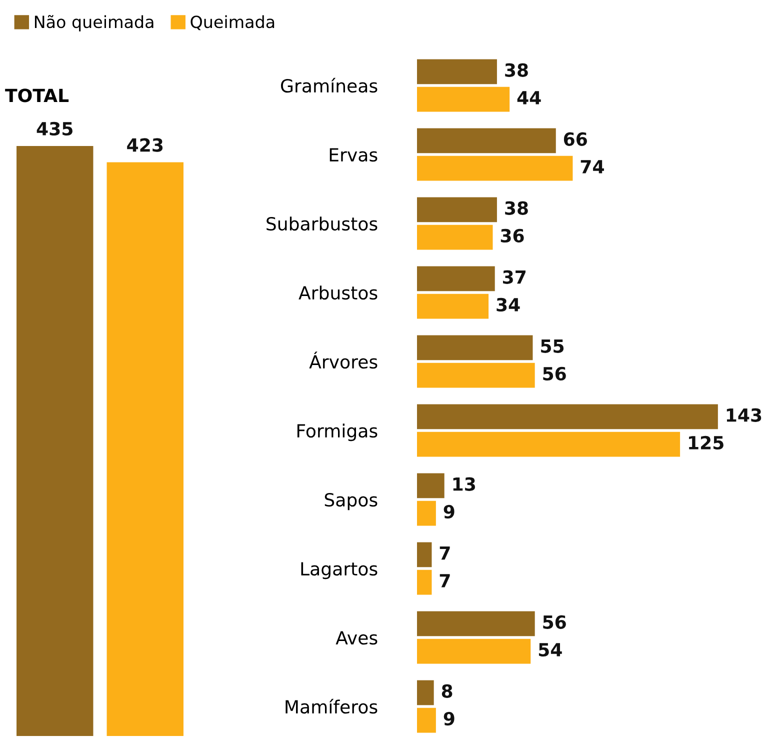 Image resolution: width=777 pixels, height=751 pixels. Describe the element at coordinates (744, 415) in the screenshot. I see `data-label: 143` at that location.